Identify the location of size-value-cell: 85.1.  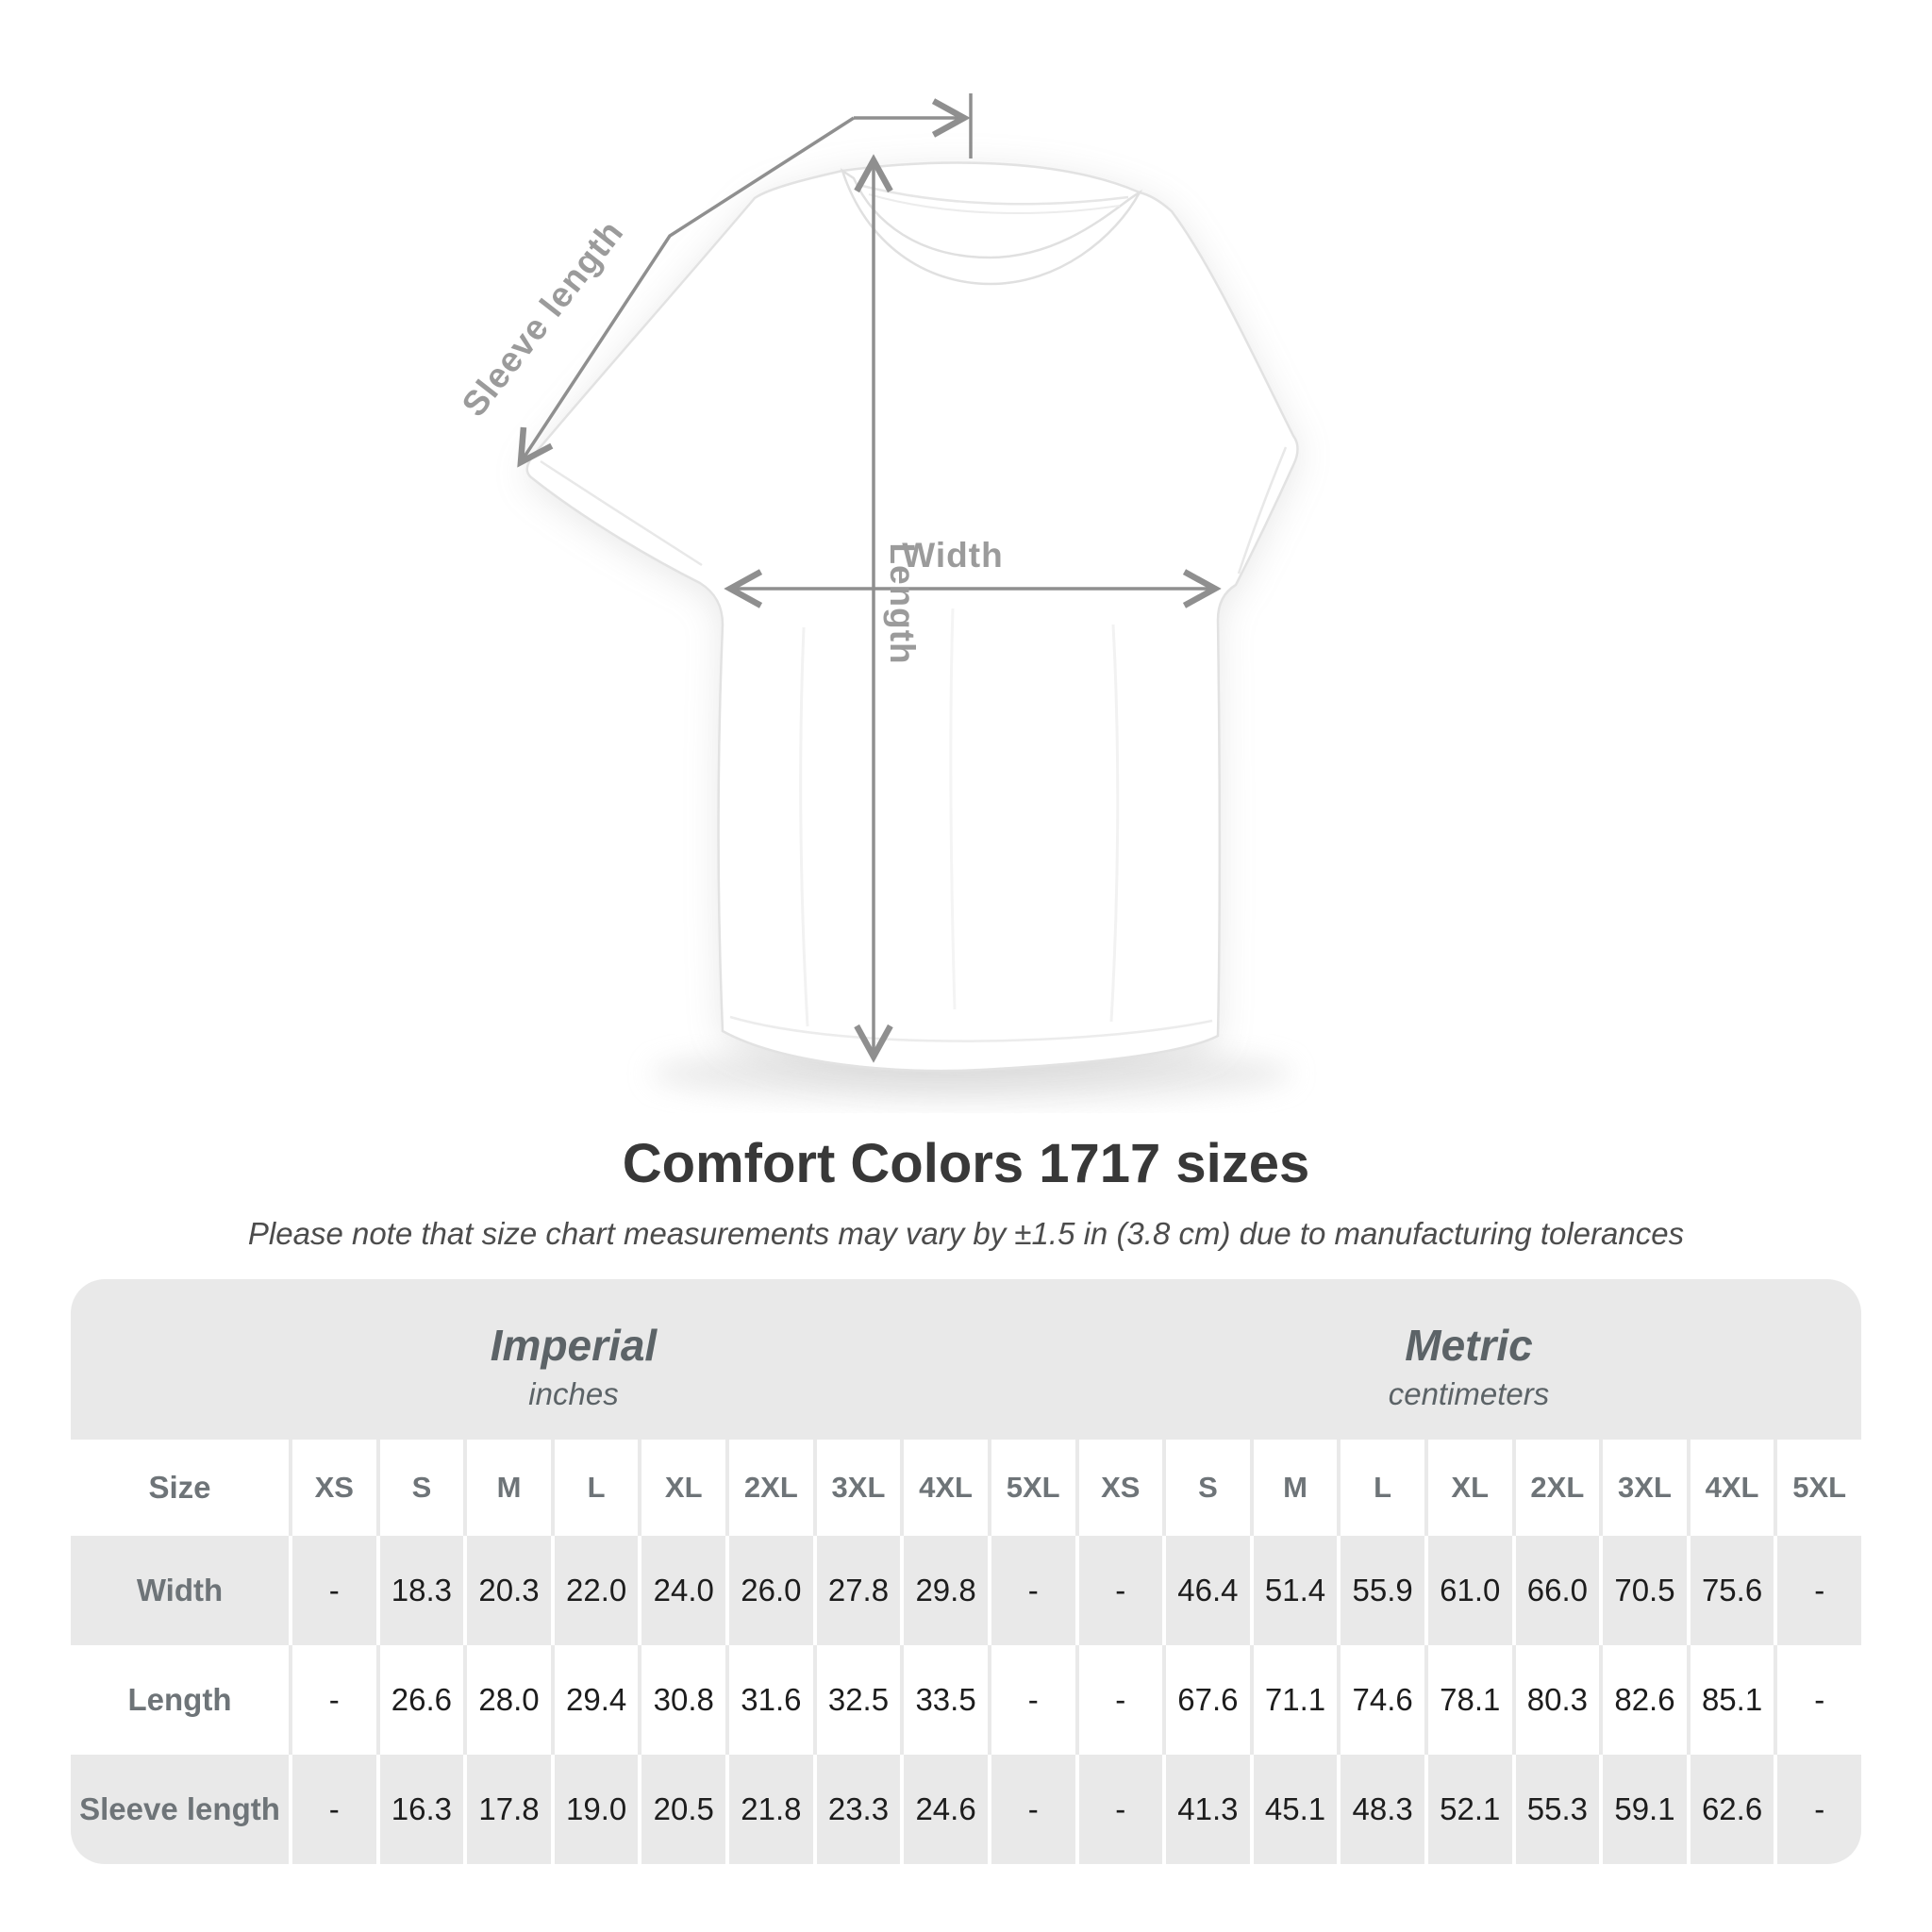
(1732, 1700).